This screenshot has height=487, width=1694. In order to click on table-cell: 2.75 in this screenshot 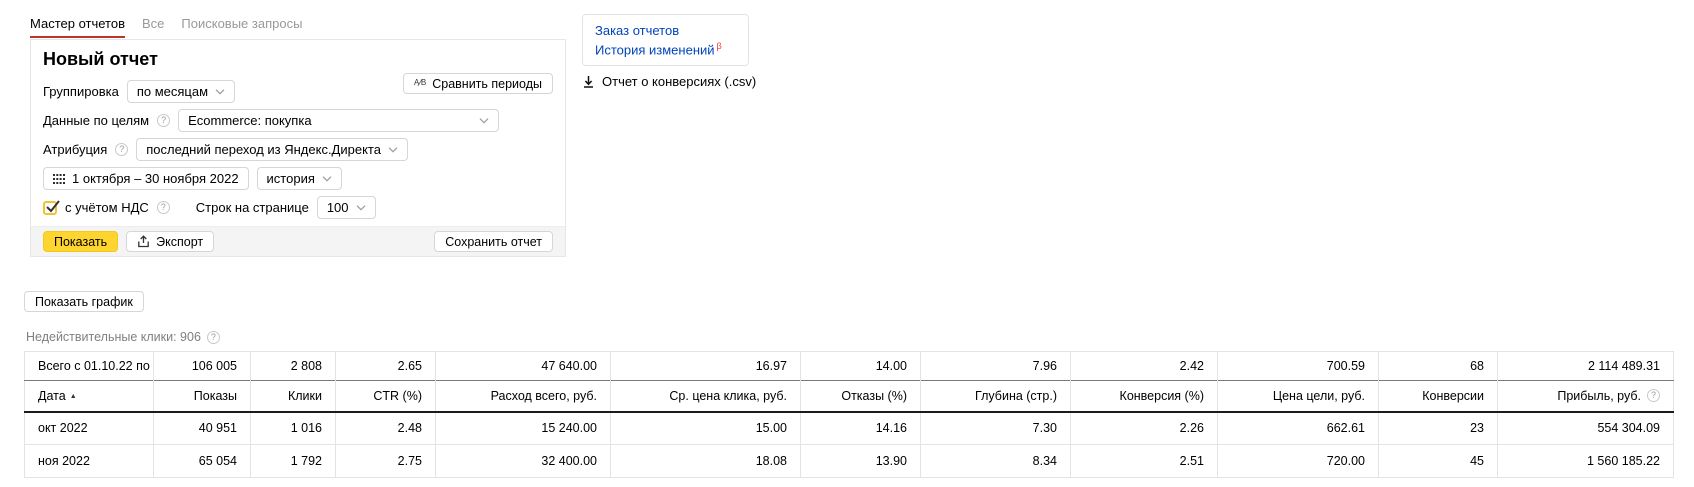, I will do `click(385, 461)`.